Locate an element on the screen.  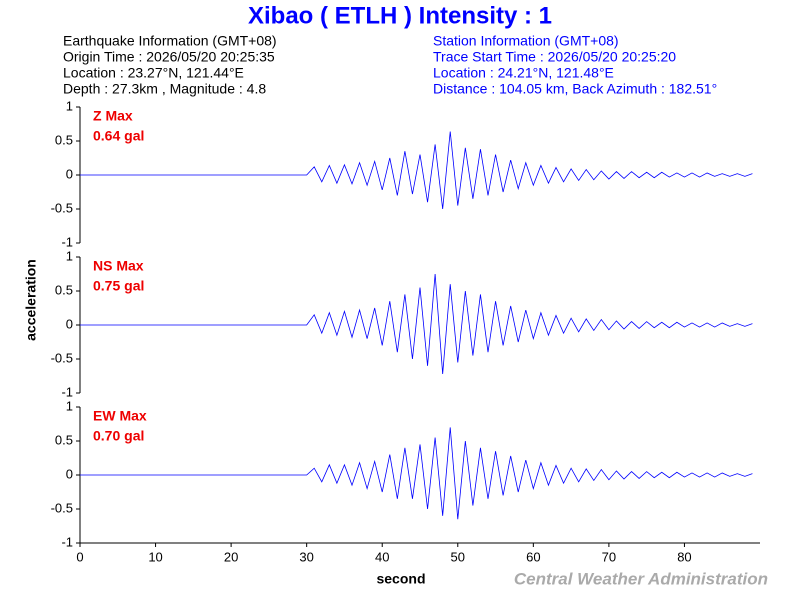
x-tick-label: 0 is located at coordinates (79, 556).